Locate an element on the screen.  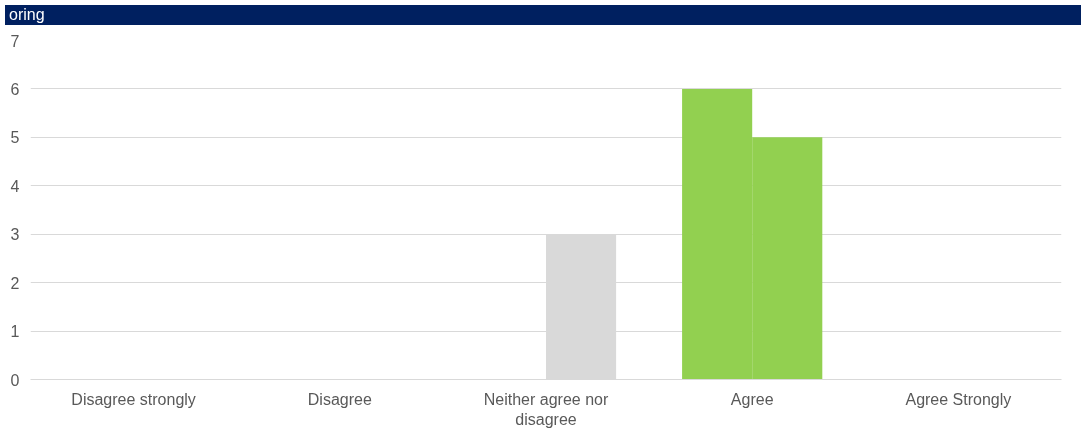
x-tick-label: Disagree strongly is located at coordinates (133, 399).